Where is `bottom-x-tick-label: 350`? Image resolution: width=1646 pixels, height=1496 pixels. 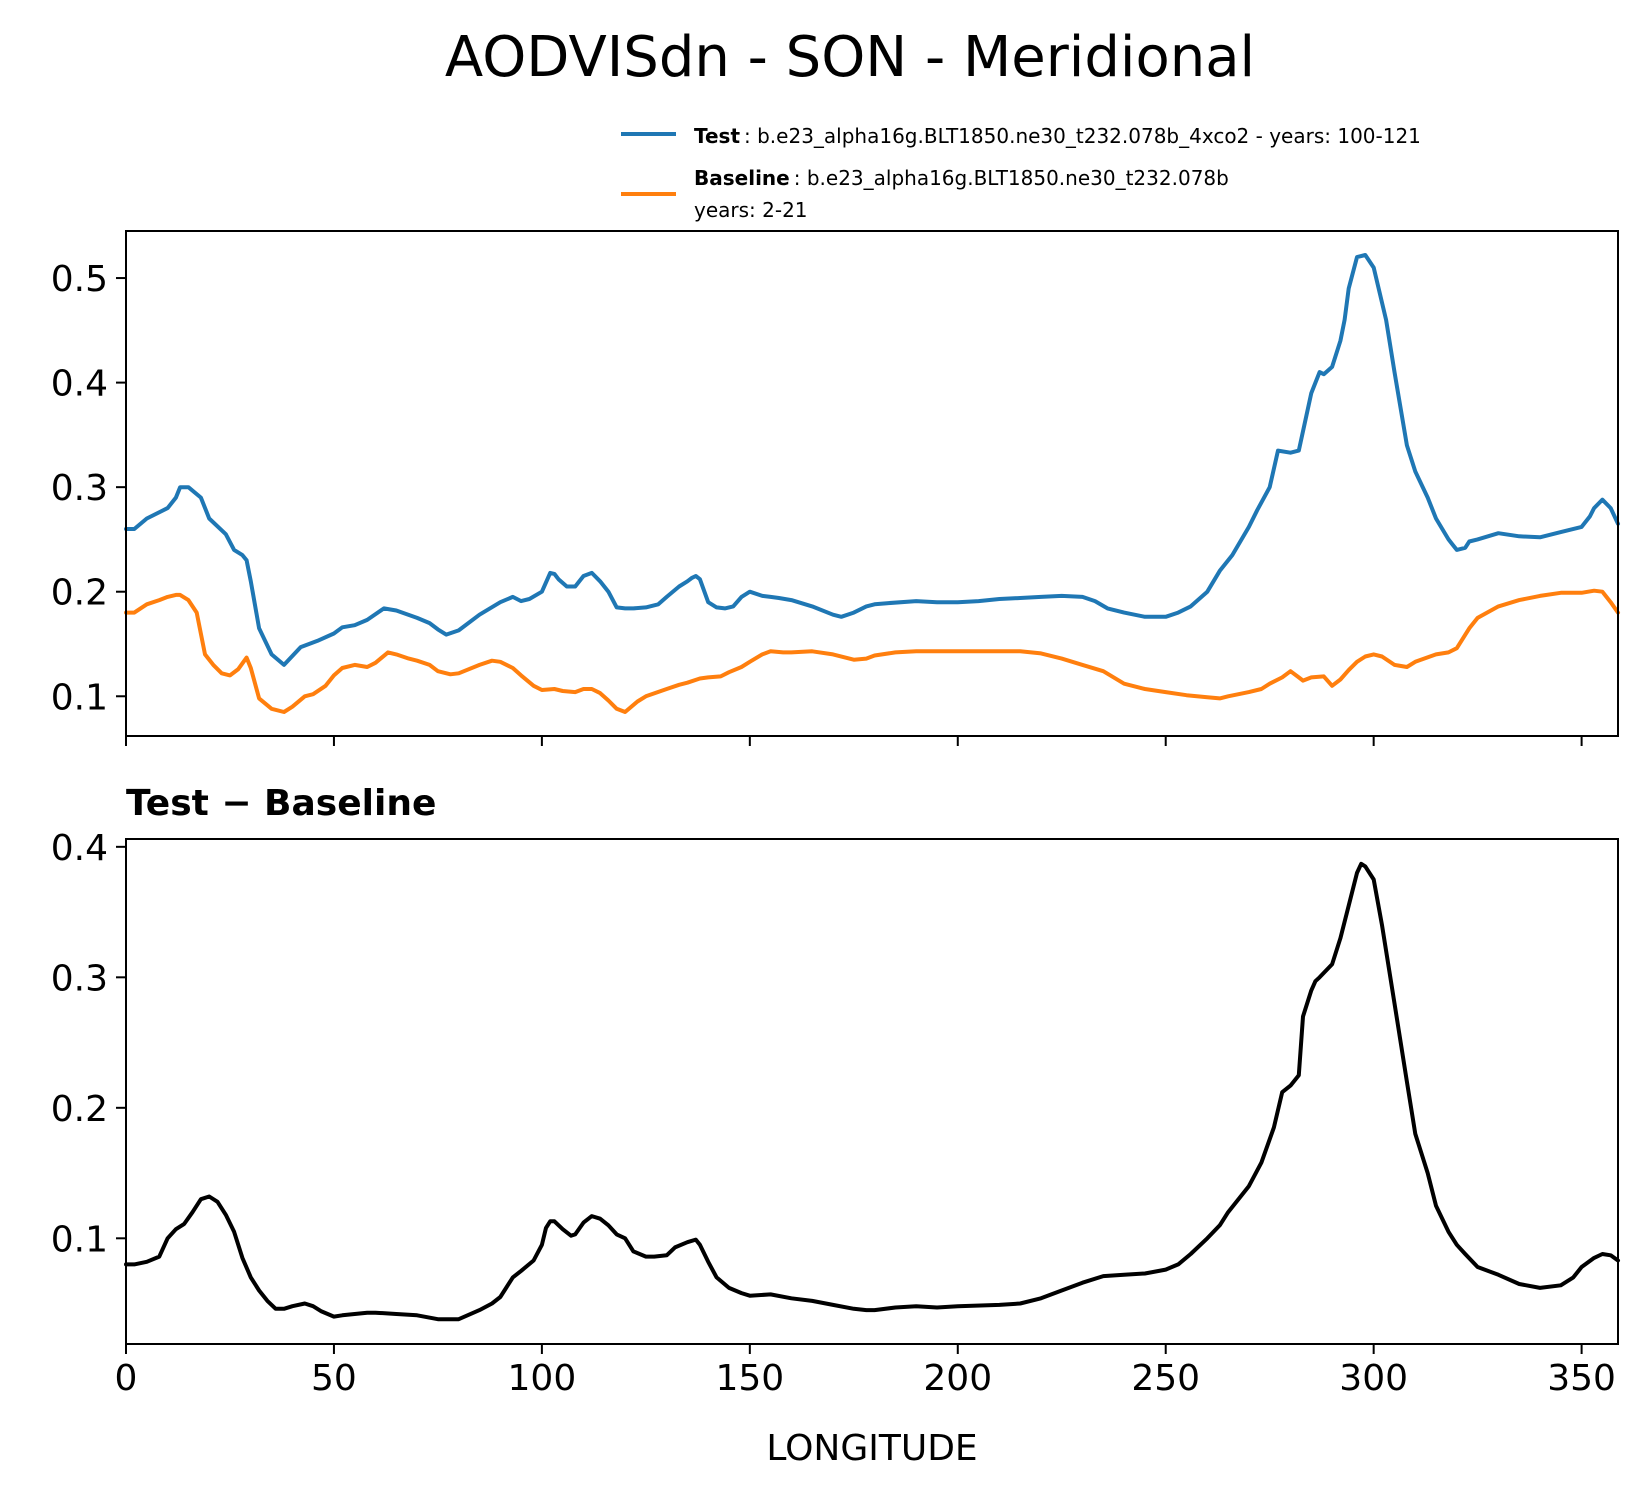
bottom-x-tick-label: 350 is located at coordinates (1581, 1378).